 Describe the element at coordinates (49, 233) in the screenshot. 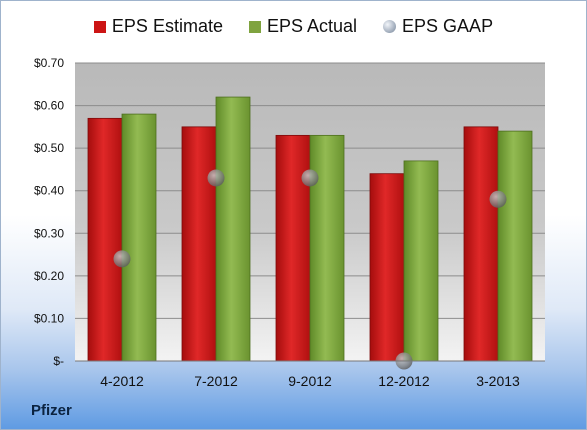

I see `y-tick-label: $0.30` at that location.